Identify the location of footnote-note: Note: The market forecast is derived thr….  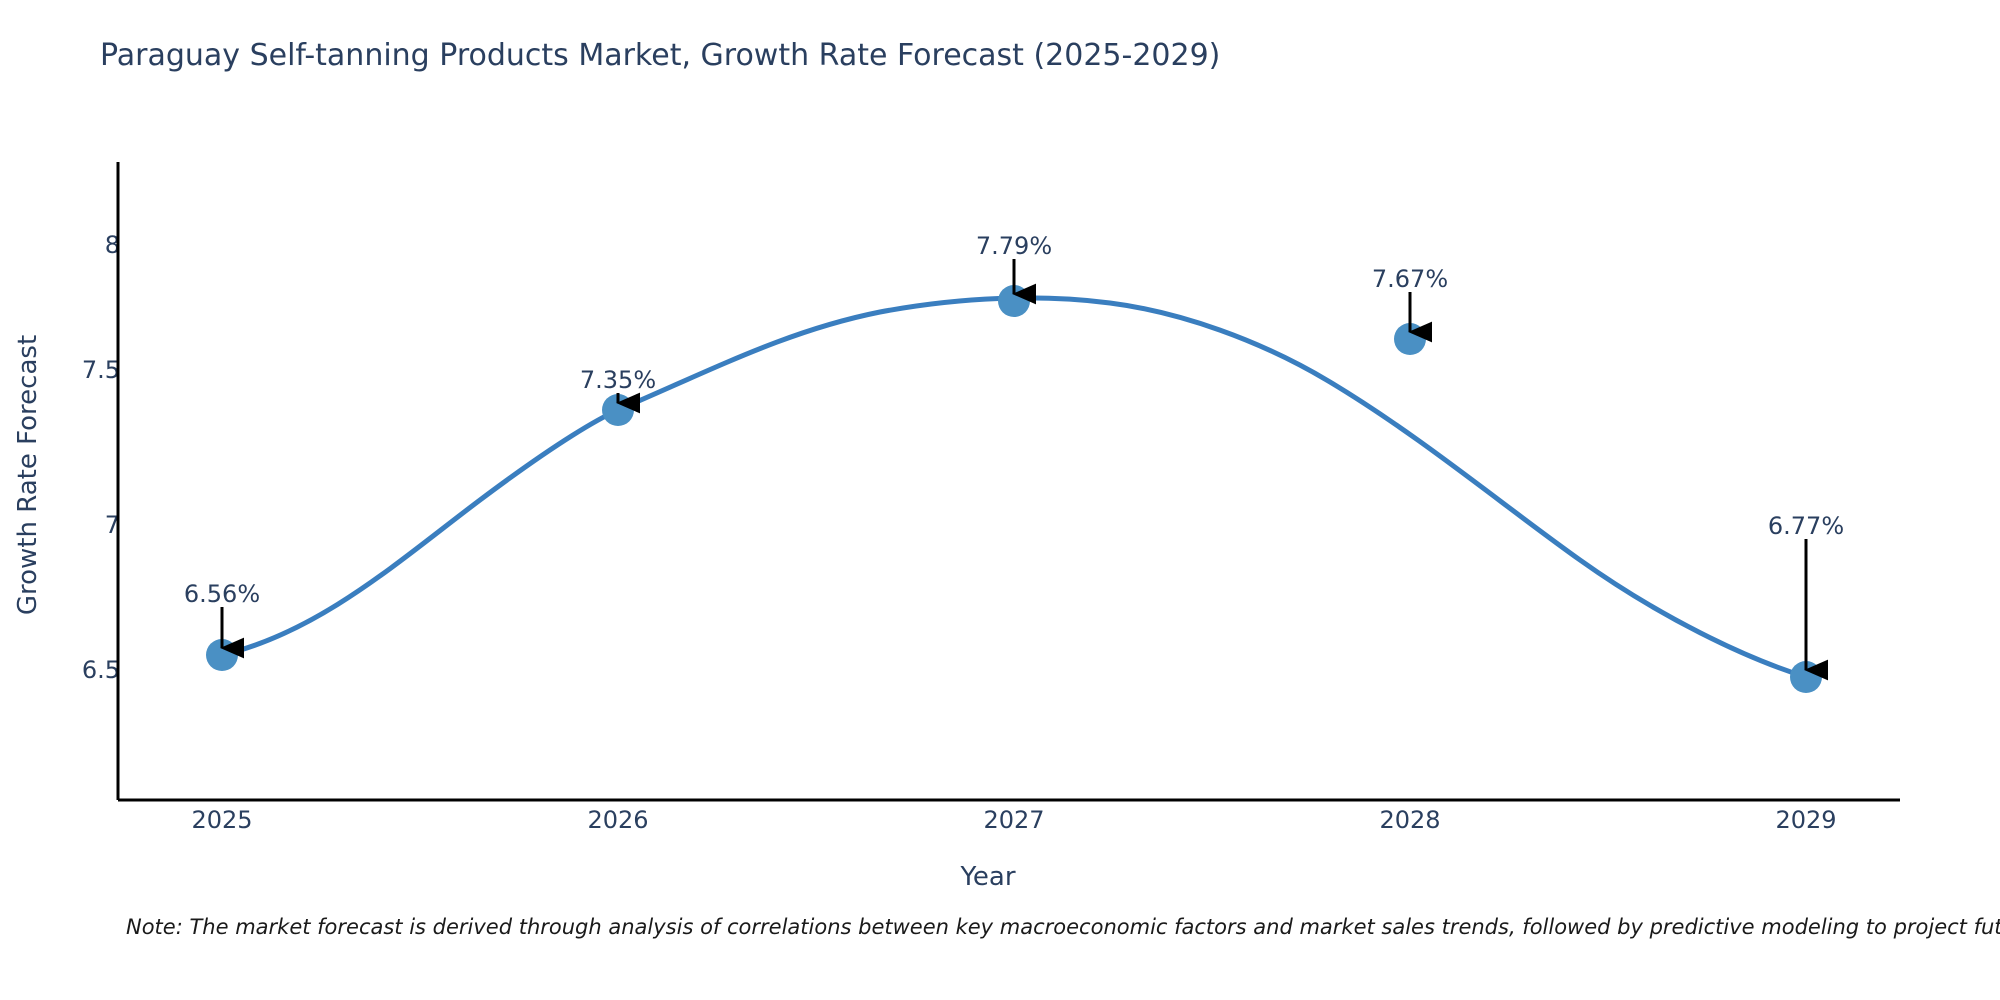
(1063, 927).